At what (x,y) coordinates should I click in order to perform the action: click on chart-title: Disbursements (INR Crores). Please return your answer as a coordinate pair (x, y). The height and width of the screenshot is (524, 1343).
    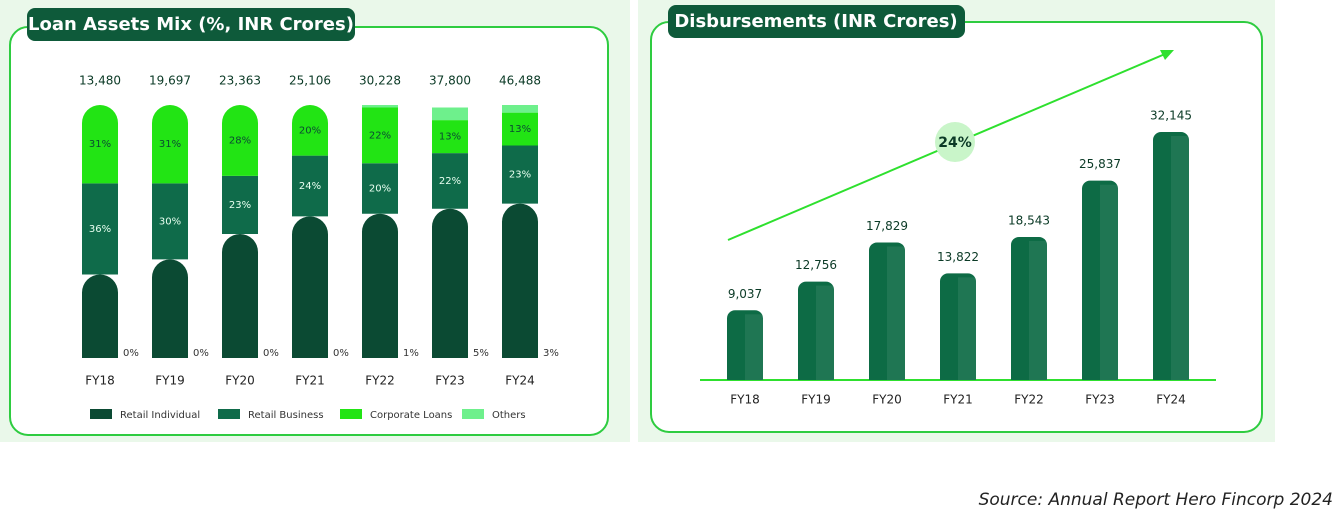
    Looking at the image, I should click on (815, 21).